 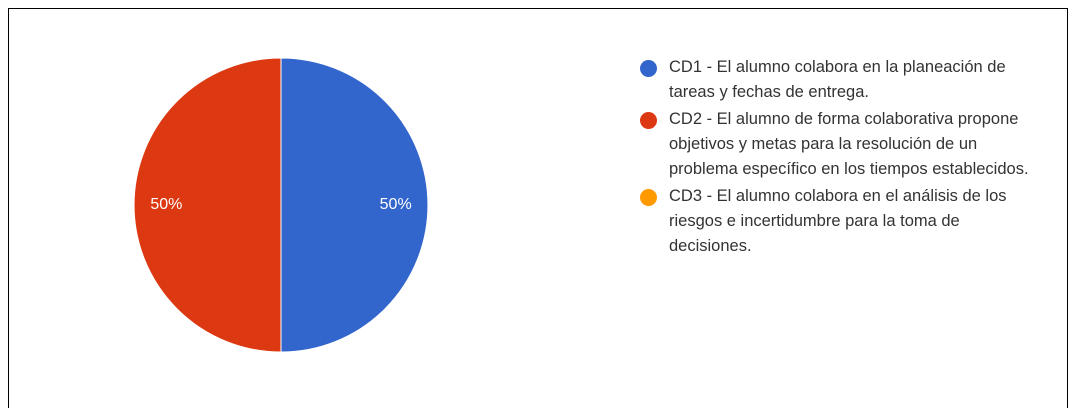 What do you see at coordinates (396, 204) in the screenshot?
I see `slice-label-1: 50%` at bounding box center [396, 204].